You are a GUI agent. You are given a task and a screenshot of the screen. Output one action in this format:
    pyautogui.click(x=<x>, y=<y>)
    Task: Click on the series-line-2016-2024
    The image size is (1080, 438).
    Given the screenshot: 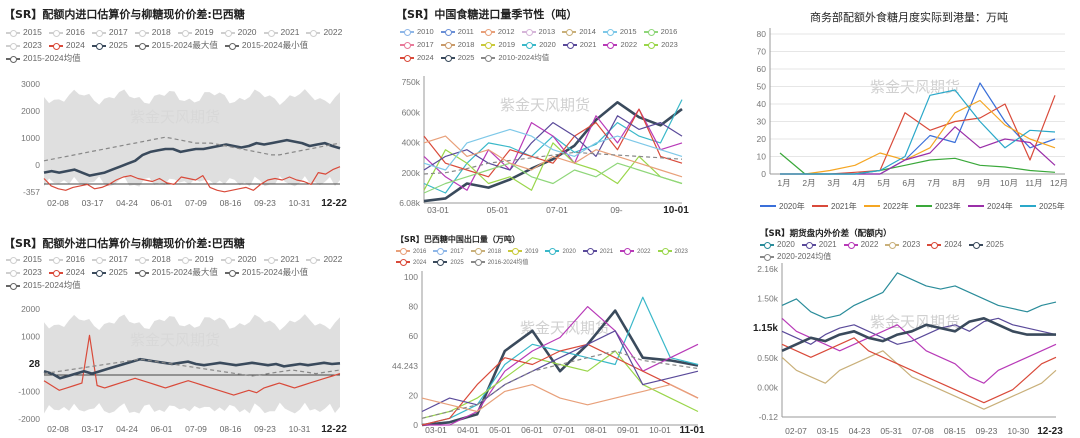 What is the action you would take?
    pyautogui.click(x=560, y=384)
    